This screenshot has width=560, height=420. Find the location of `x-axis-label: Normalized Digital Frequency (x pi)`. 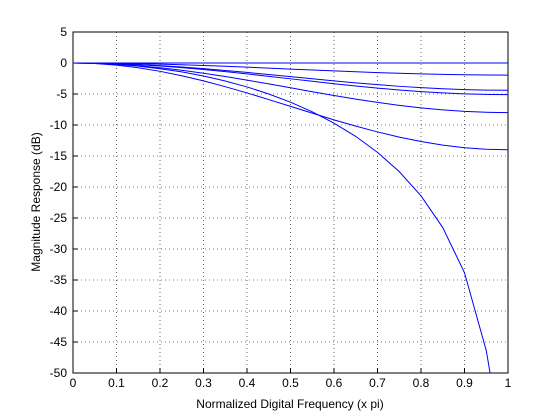

x-axis-label: Normalized Digital Frequency (x pi) is located at coordinates (289, 404).